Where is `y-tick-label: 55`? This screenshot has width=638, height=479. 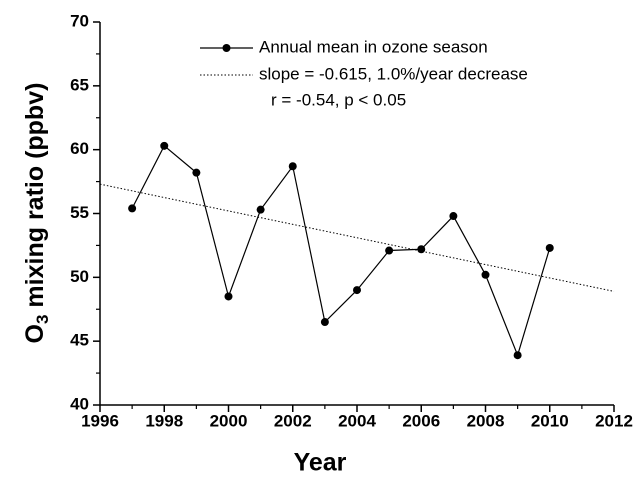 y-tick-label: 55 is located at coordinates (79, 212).